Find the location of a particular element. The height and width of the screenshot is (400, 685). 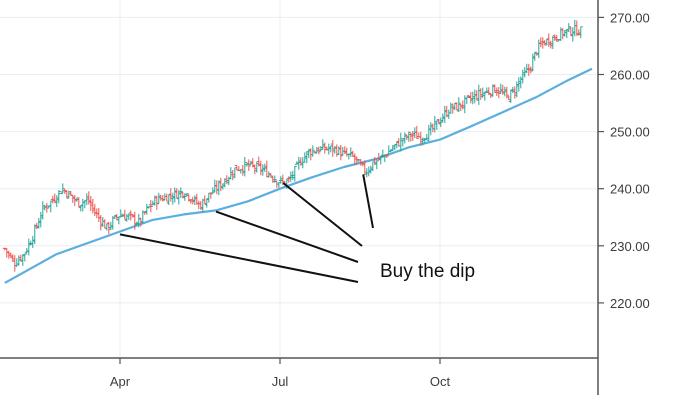

annotation-label: Buy the dip is located at coordinates (427, 271).